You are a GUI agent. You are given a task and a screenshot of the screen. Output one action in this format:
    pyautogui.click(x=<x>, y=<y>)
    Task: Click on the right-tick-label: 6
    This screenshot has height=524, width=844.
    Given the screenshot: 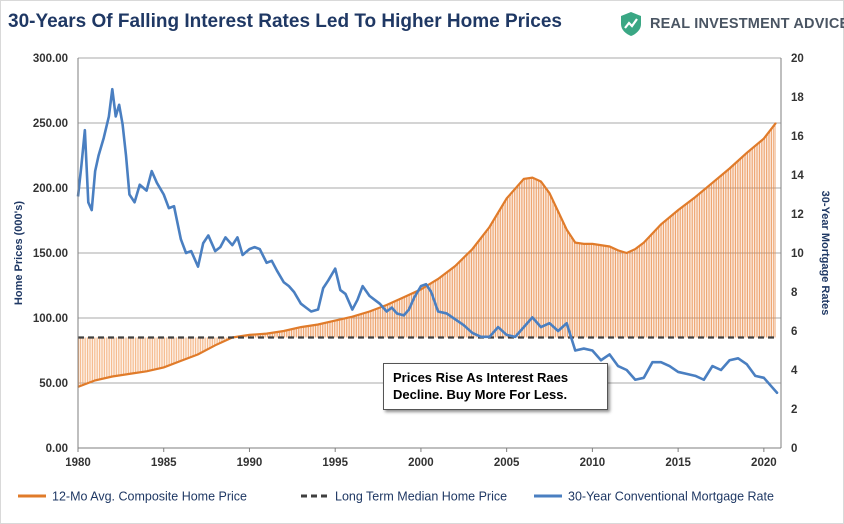 What is the action you would take?
    pyautogui.click(x=794, y=332)
    